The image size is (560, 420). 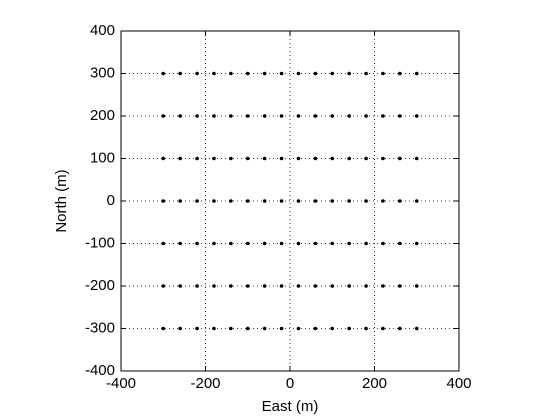 What do you see at coordinates (100, 242) in the screenshot?
I see `y-tick-label: -100` at bounding box center [100, 242].